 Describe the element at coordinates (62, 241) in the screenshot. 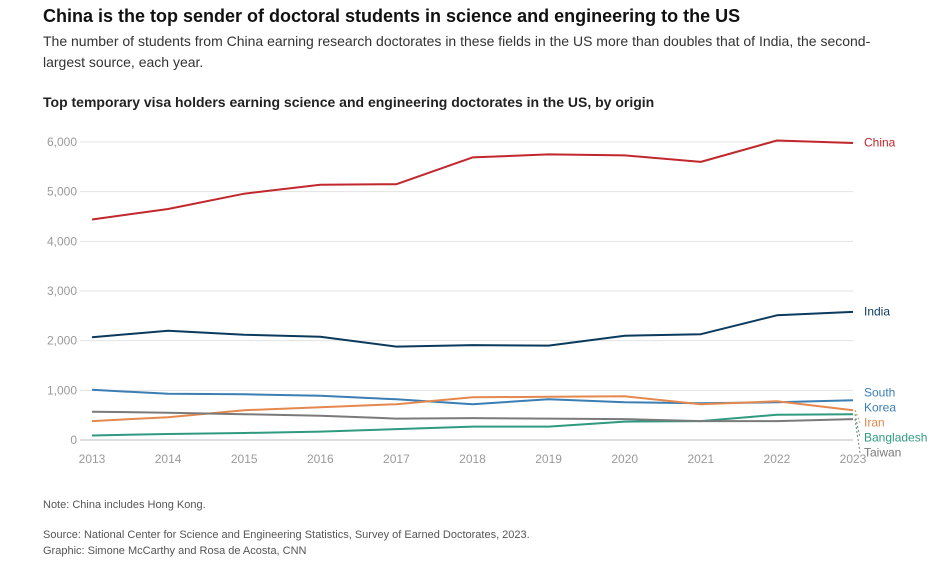

I see `y-tick-label: 4,000` at that location.